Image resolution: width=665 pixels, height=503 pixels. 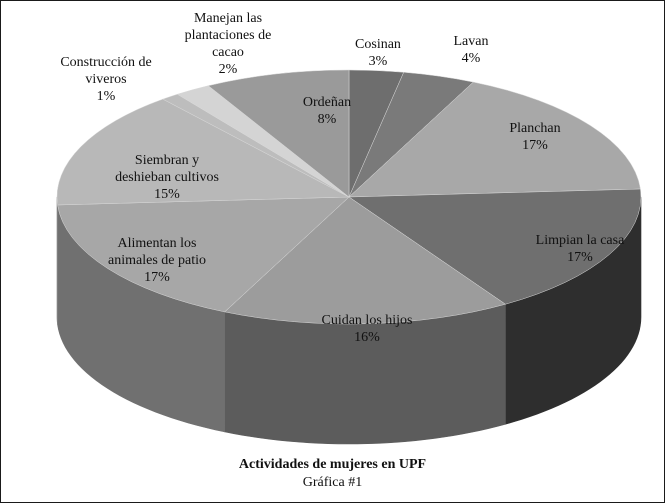 I want to click on slice-label-alimentan-los-animales-de-patio: Alimentan los animales de patio 17%, so click(x=157, y=260).